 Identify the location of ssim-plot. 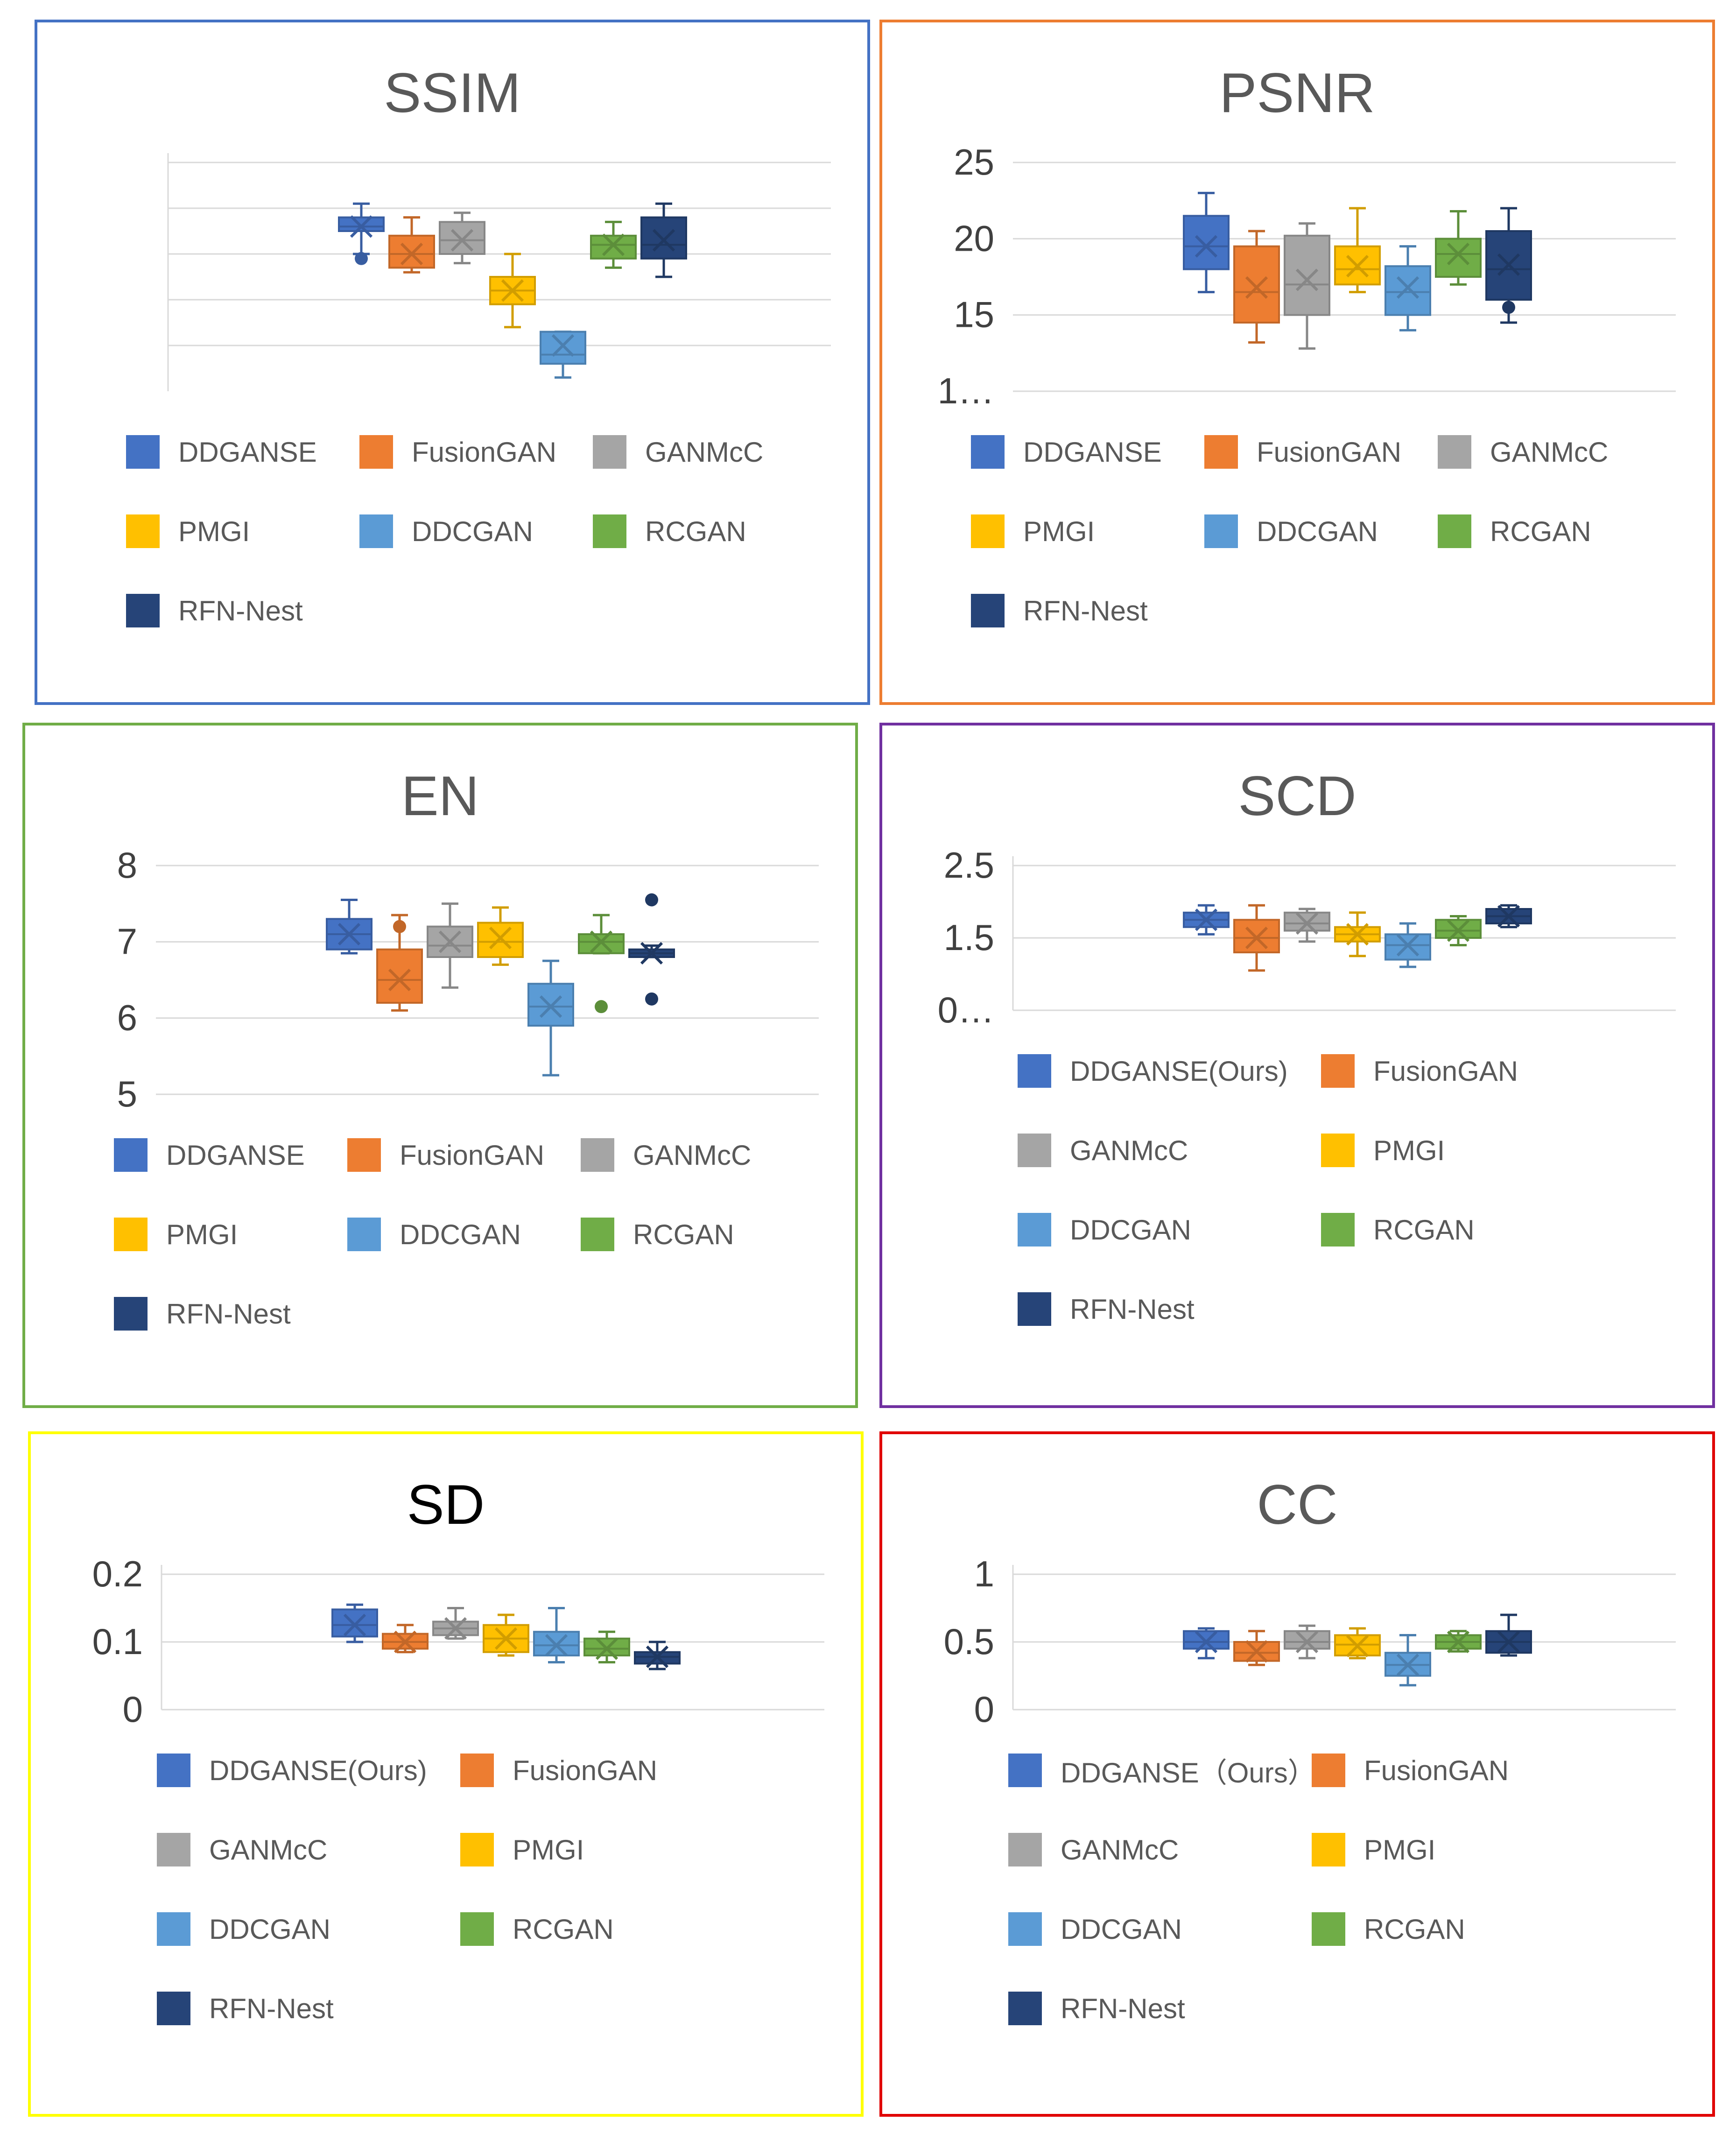
(499, 272).